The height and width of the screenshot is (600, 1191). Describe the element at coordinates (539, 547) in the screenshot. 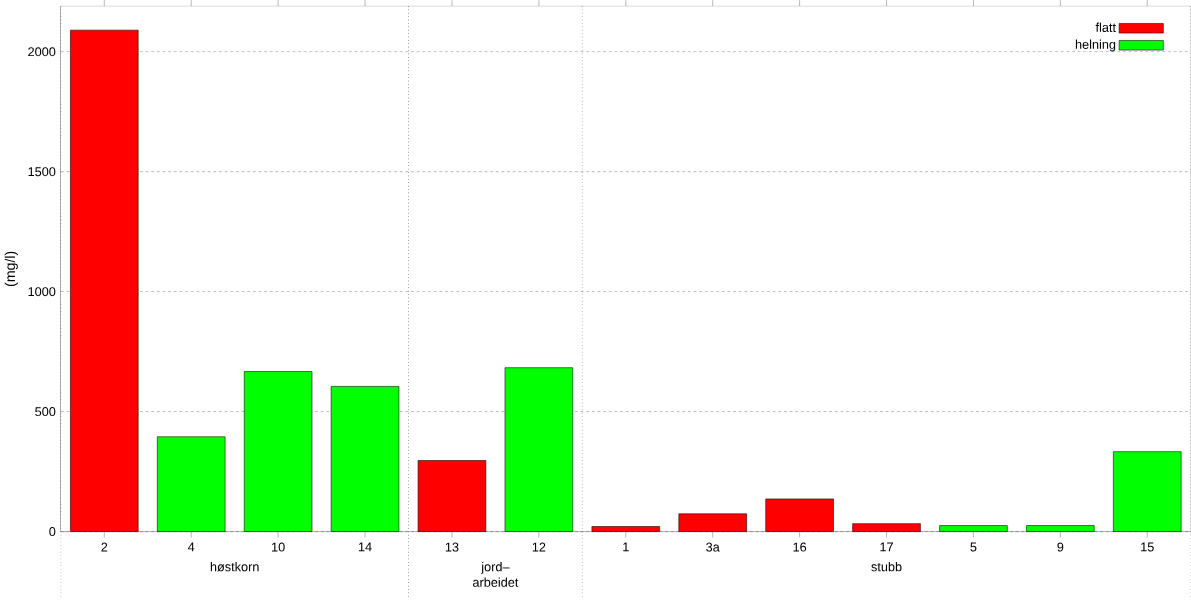

I see `x-tick-label: 12` at that location.